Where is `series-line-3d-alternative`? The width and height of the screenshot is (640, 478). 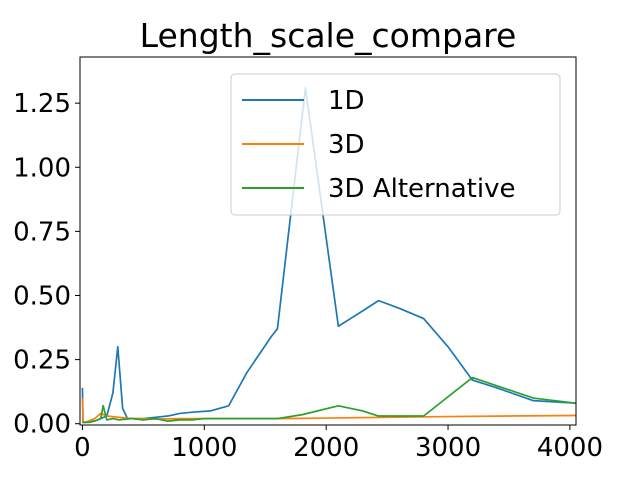
series-line-3d-alternative is located at coordinates (329, 400).